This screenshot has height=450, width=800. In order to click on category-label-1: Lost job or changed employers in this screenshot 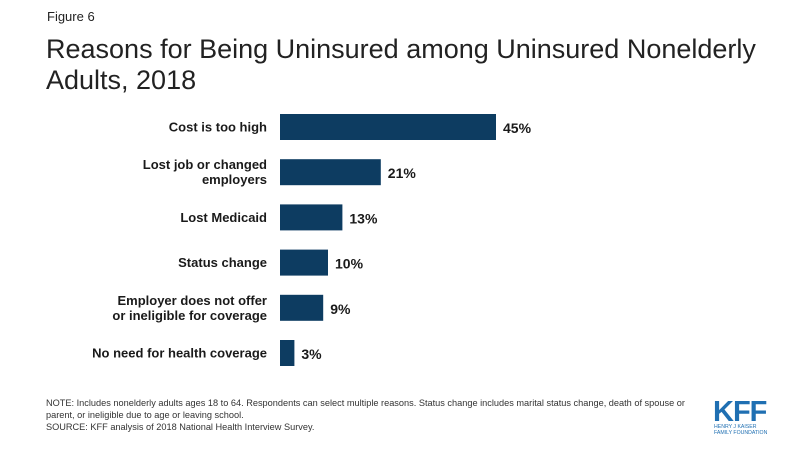, I will do `click(205, 172)`.